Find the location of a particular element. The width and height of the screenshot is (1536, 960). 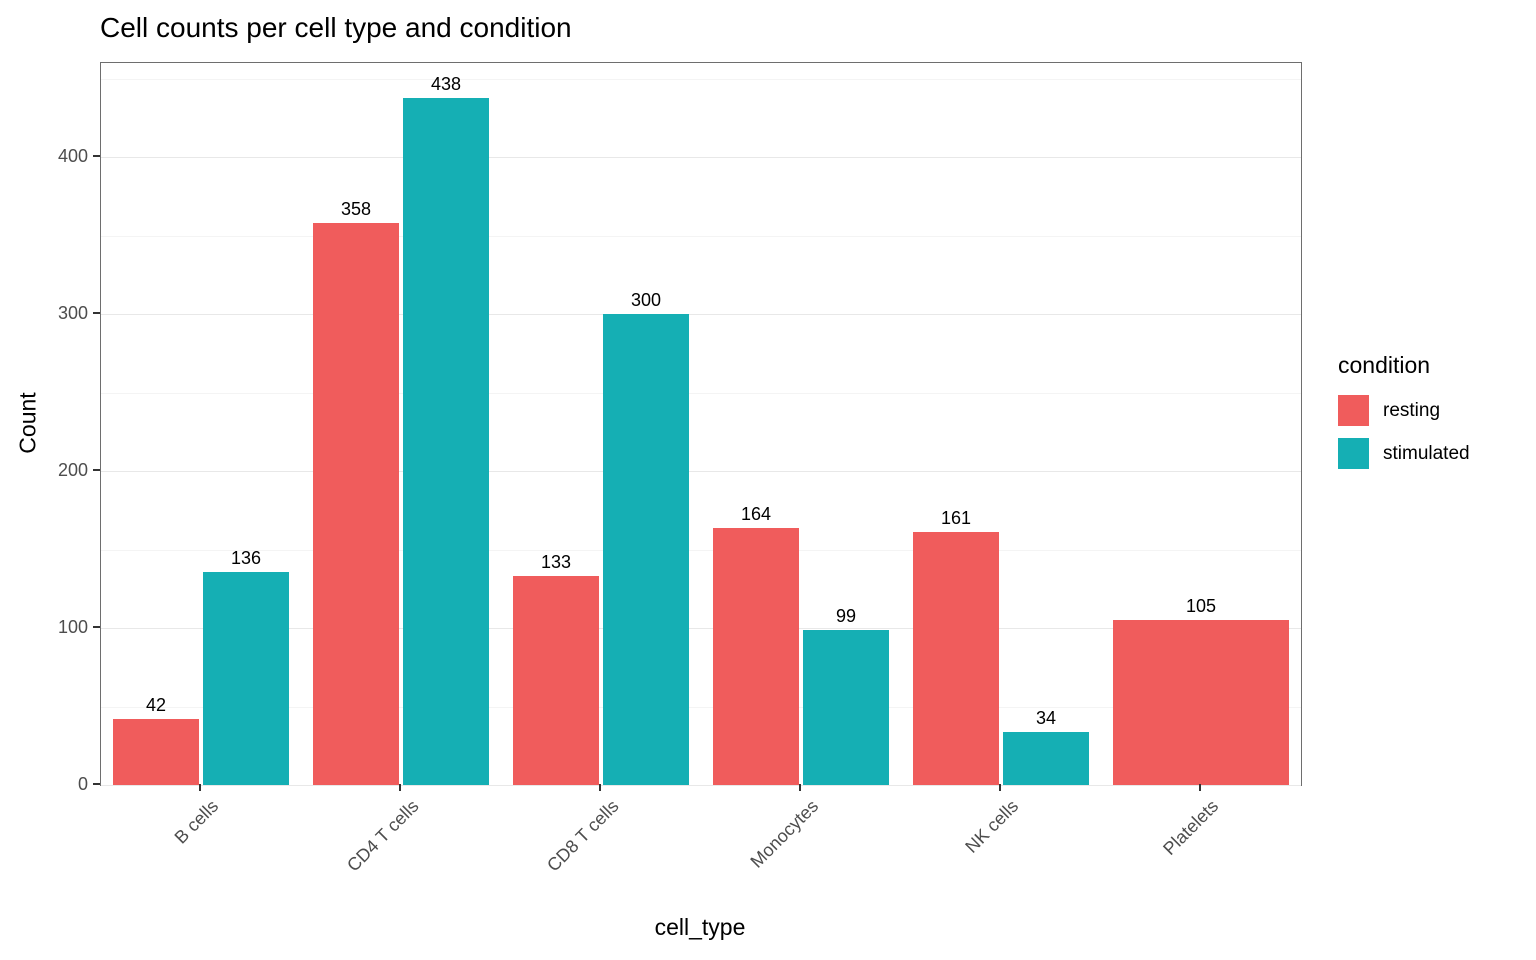

legend-item-resting: resting is located at coordinates (1404, 410).